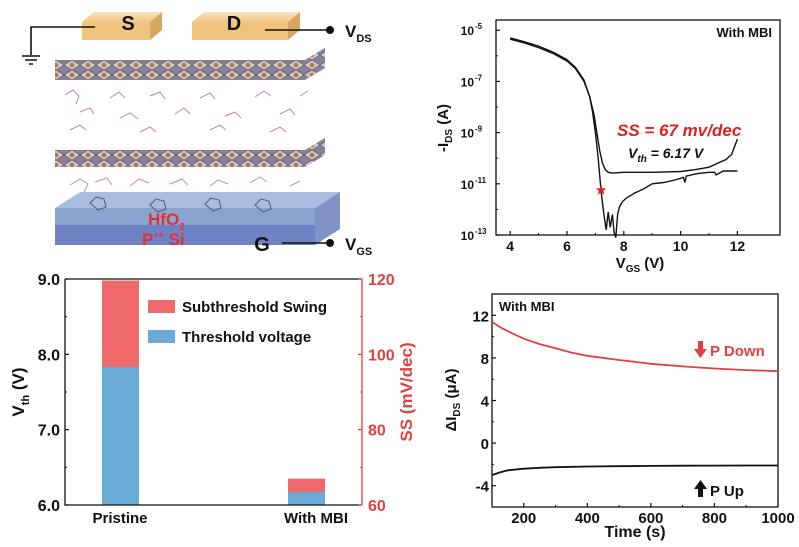  I want to click on bar-category-label: With MBI, so click(316, 518).